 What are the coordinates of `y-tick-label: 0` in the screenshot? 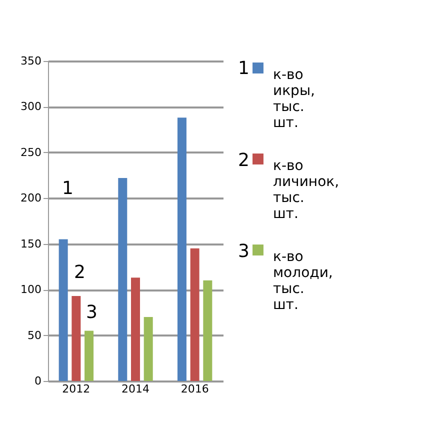 It's located at (38, 381).